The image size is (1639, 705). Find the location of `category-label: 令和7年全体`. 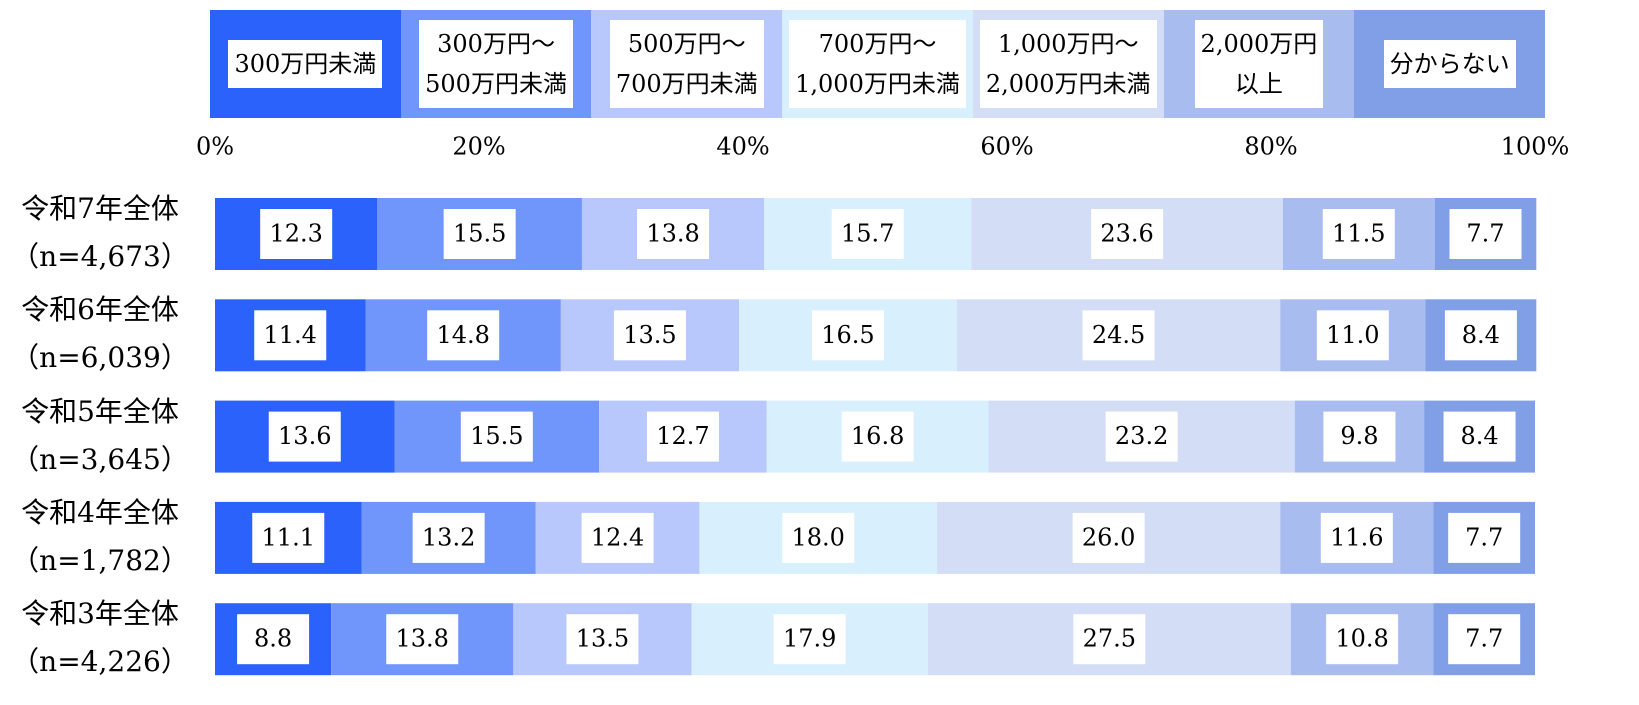

category-label: 令和7年全体 is located at coordinates (100, 208).